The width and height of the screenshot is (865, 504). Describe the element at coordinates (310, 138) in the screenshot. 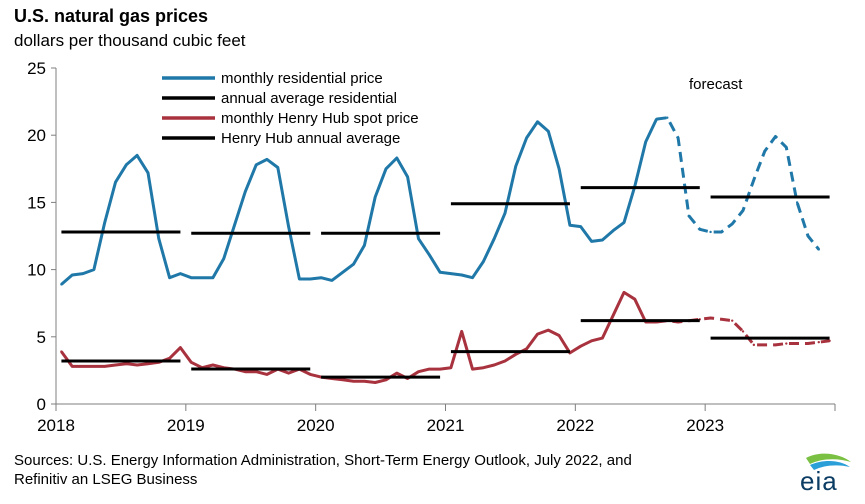

I see `legend-label: Henry Hub annual average` at that location.